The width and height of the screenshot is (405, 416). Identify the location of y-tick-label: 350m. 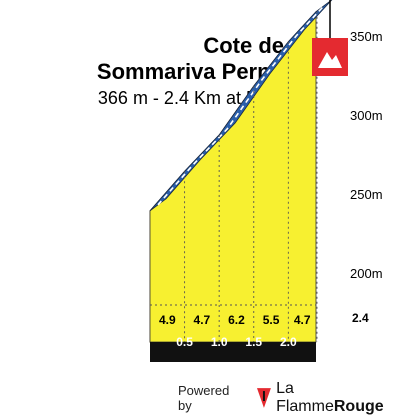
(366, 36).